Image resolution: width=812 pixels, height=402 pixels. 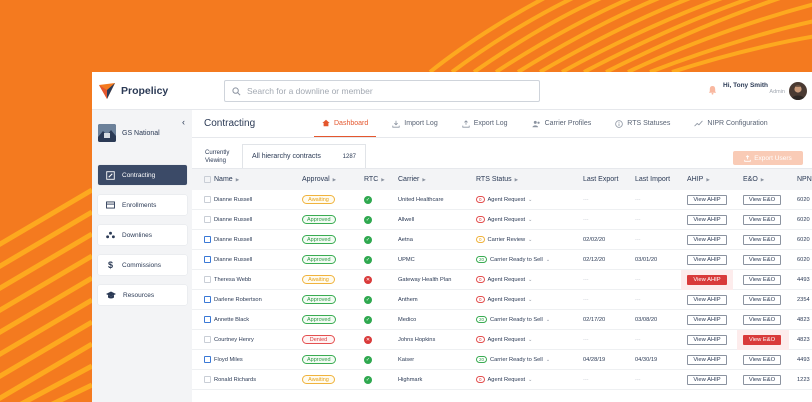 What do you see at coordinates (142, 235) in the screenshot?
I see `sidebar-item-downlines: Downlines` at bounding box center [142, 235].